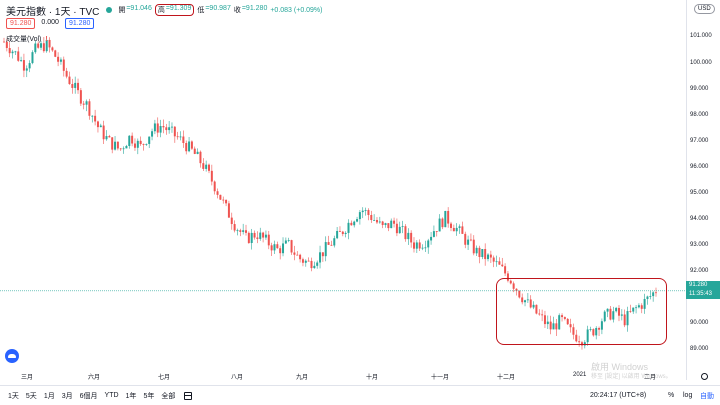 The width and height of the screenshot is (720, 405). What do you see at coordinates (699, 271) in the screenshot?
I see `price-axis-label: 92.000` at bounding box center [699, 271].